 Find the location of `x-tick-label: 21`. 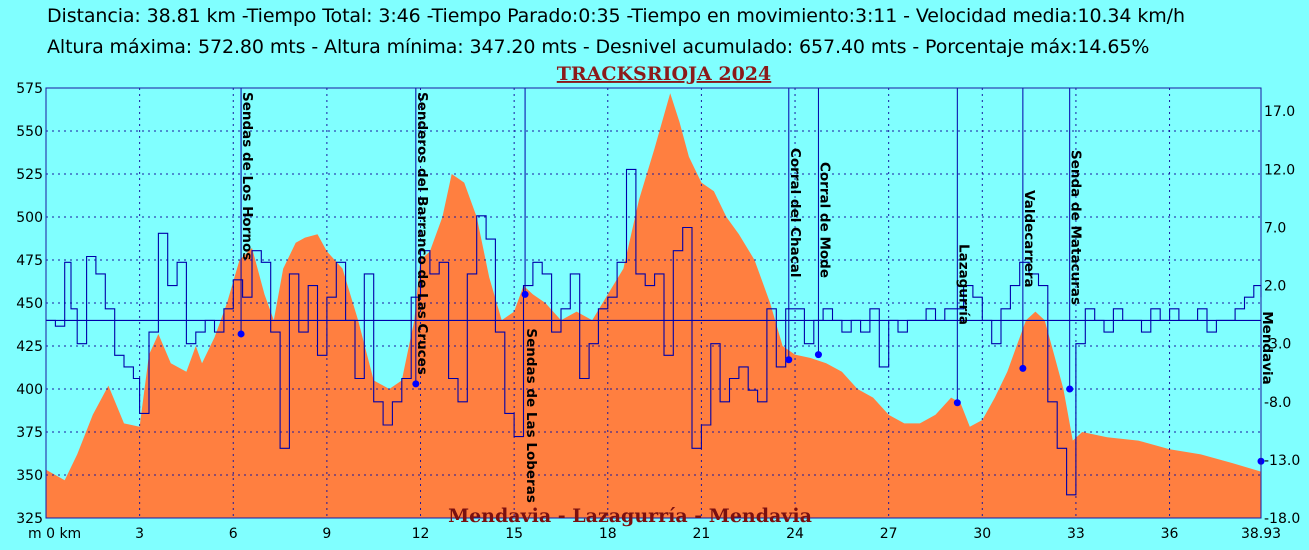

x-tick-label: 21 is located at coordinates (701, 534).